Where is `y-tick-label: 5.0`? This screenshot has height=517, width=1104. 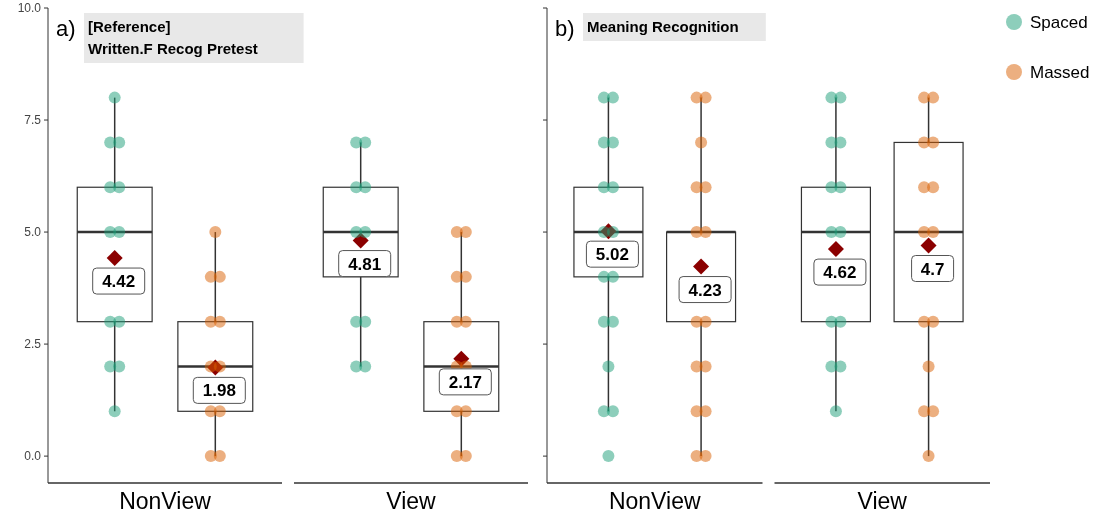
y-tick-label: 5.0 is located at coordinates (33, 232).